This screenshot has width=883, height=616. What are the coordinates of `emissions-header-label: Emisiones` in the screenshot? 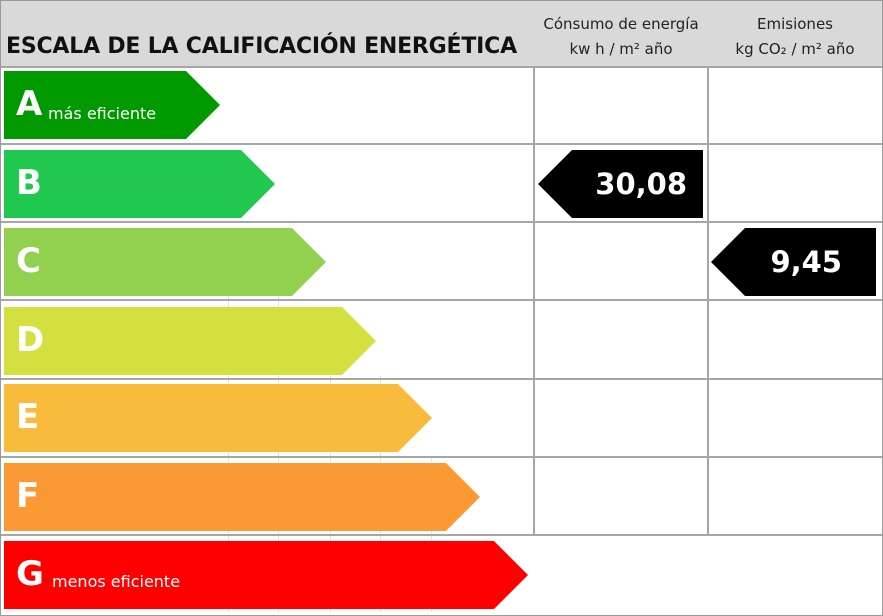 It's located at (795, 24).